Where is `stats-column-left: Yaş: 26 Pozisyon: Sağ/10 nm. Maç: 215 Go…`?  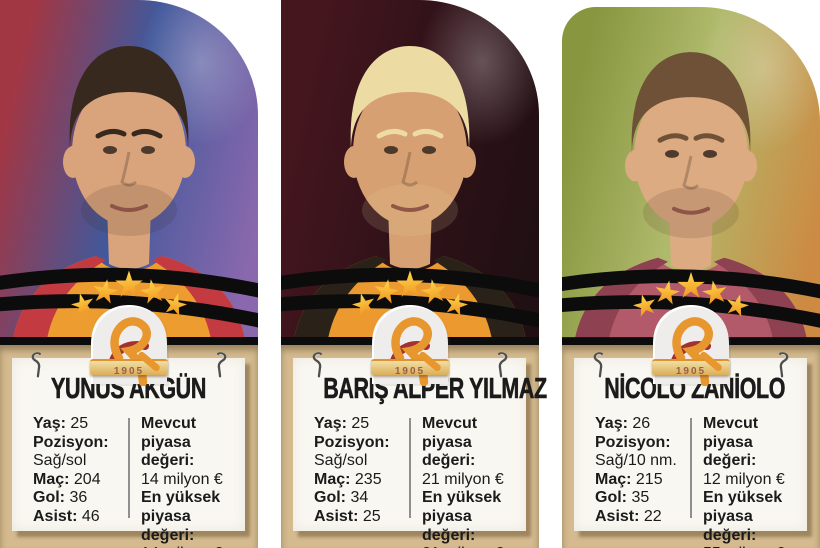 stats-column-left: Yaş: 26 Pozisyon: Sağ/10 nm. Maç: 215 Go… is located at coordinates (642, 481).